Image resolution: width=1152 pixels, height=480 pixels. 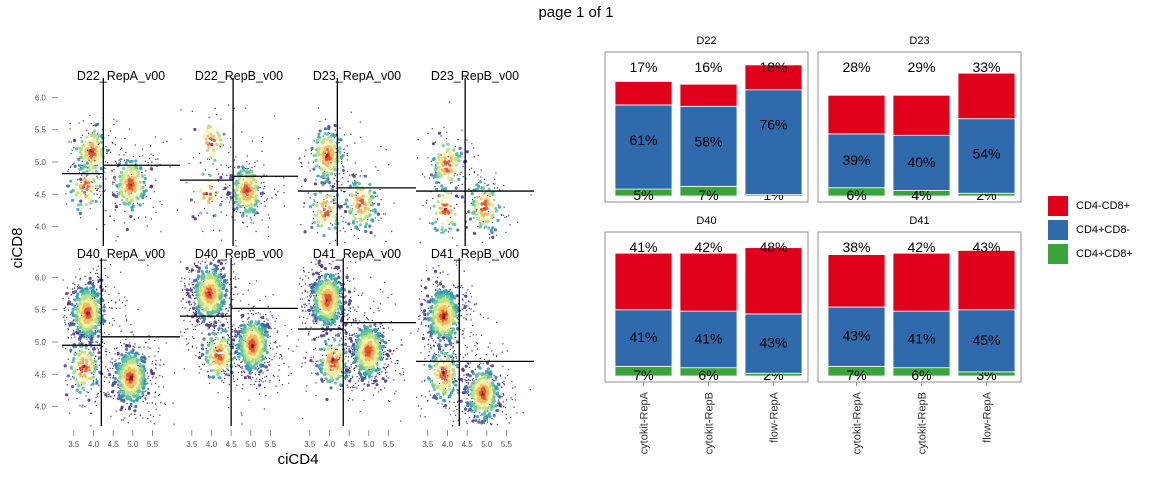 What do you see at coordinates (1104, 253) in the screenshot?
I see `legend-label: CD4+CD8+` at bounding box center [1104, 253].